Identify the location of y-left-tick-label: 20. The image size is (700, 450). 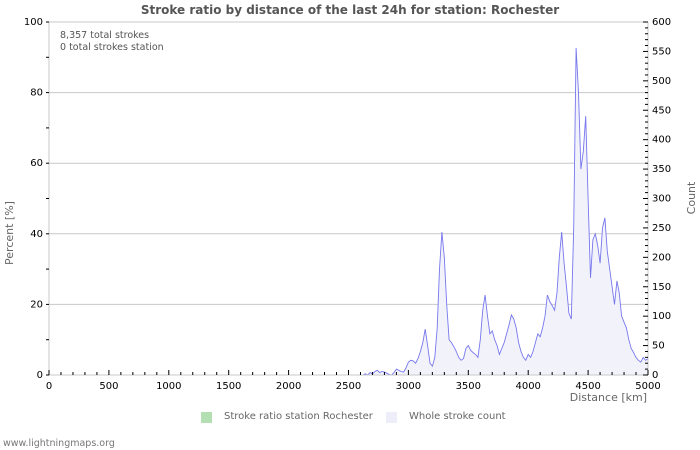
(36, 304).